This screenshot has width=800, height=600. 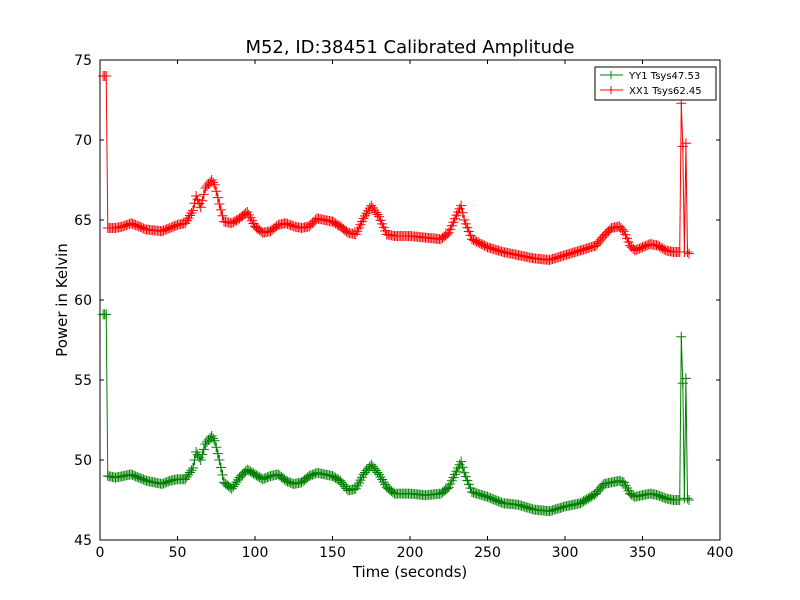 What do you see at coordinates (332, 553) in the screenshot?
I see `x-tick-label: 150` at bounding box center [332, 553].